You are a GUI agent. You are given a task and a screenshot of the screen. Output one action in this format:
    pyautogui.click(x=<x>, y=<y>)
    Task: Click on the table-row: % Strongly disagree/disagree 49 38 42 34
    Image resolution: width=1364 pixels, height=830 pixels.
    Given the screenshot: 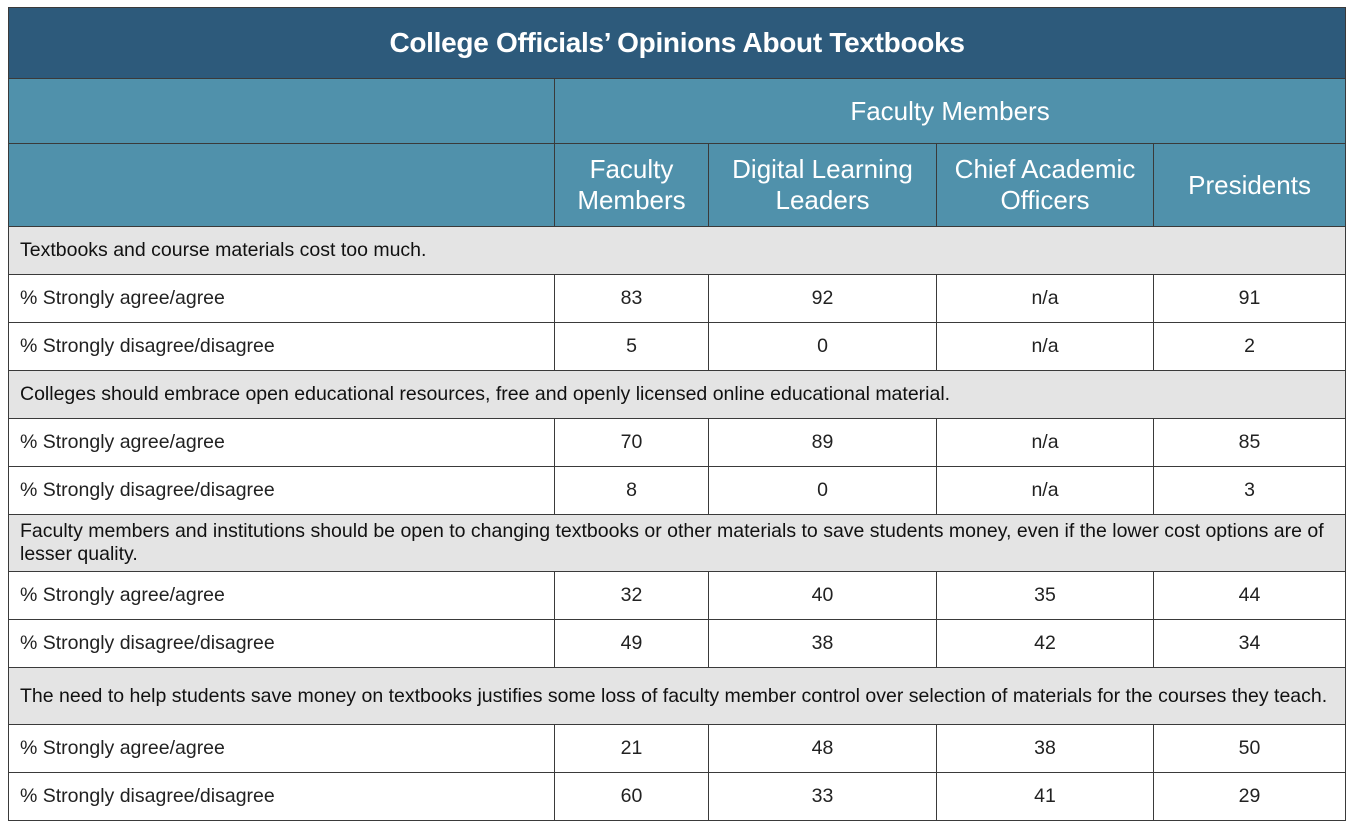 What is the action you would take?
    pyautogui.click(x=677, y=643)
    